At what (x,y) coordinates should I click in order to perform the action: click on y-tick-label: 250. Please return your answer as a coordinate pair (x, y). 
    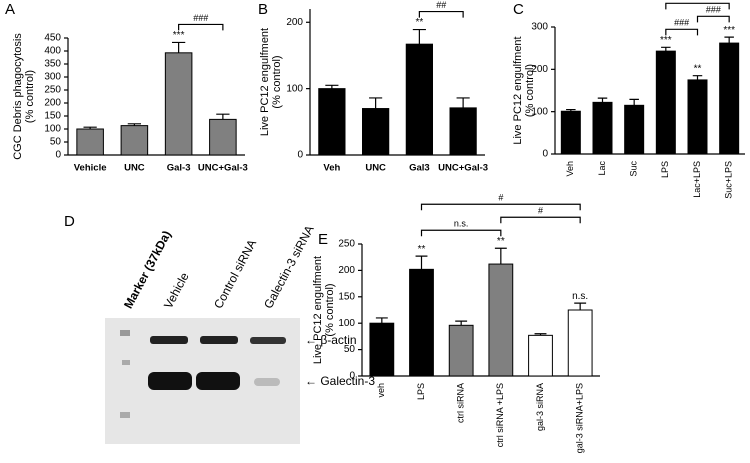
    Looking at the image, I should click on (52, 90).